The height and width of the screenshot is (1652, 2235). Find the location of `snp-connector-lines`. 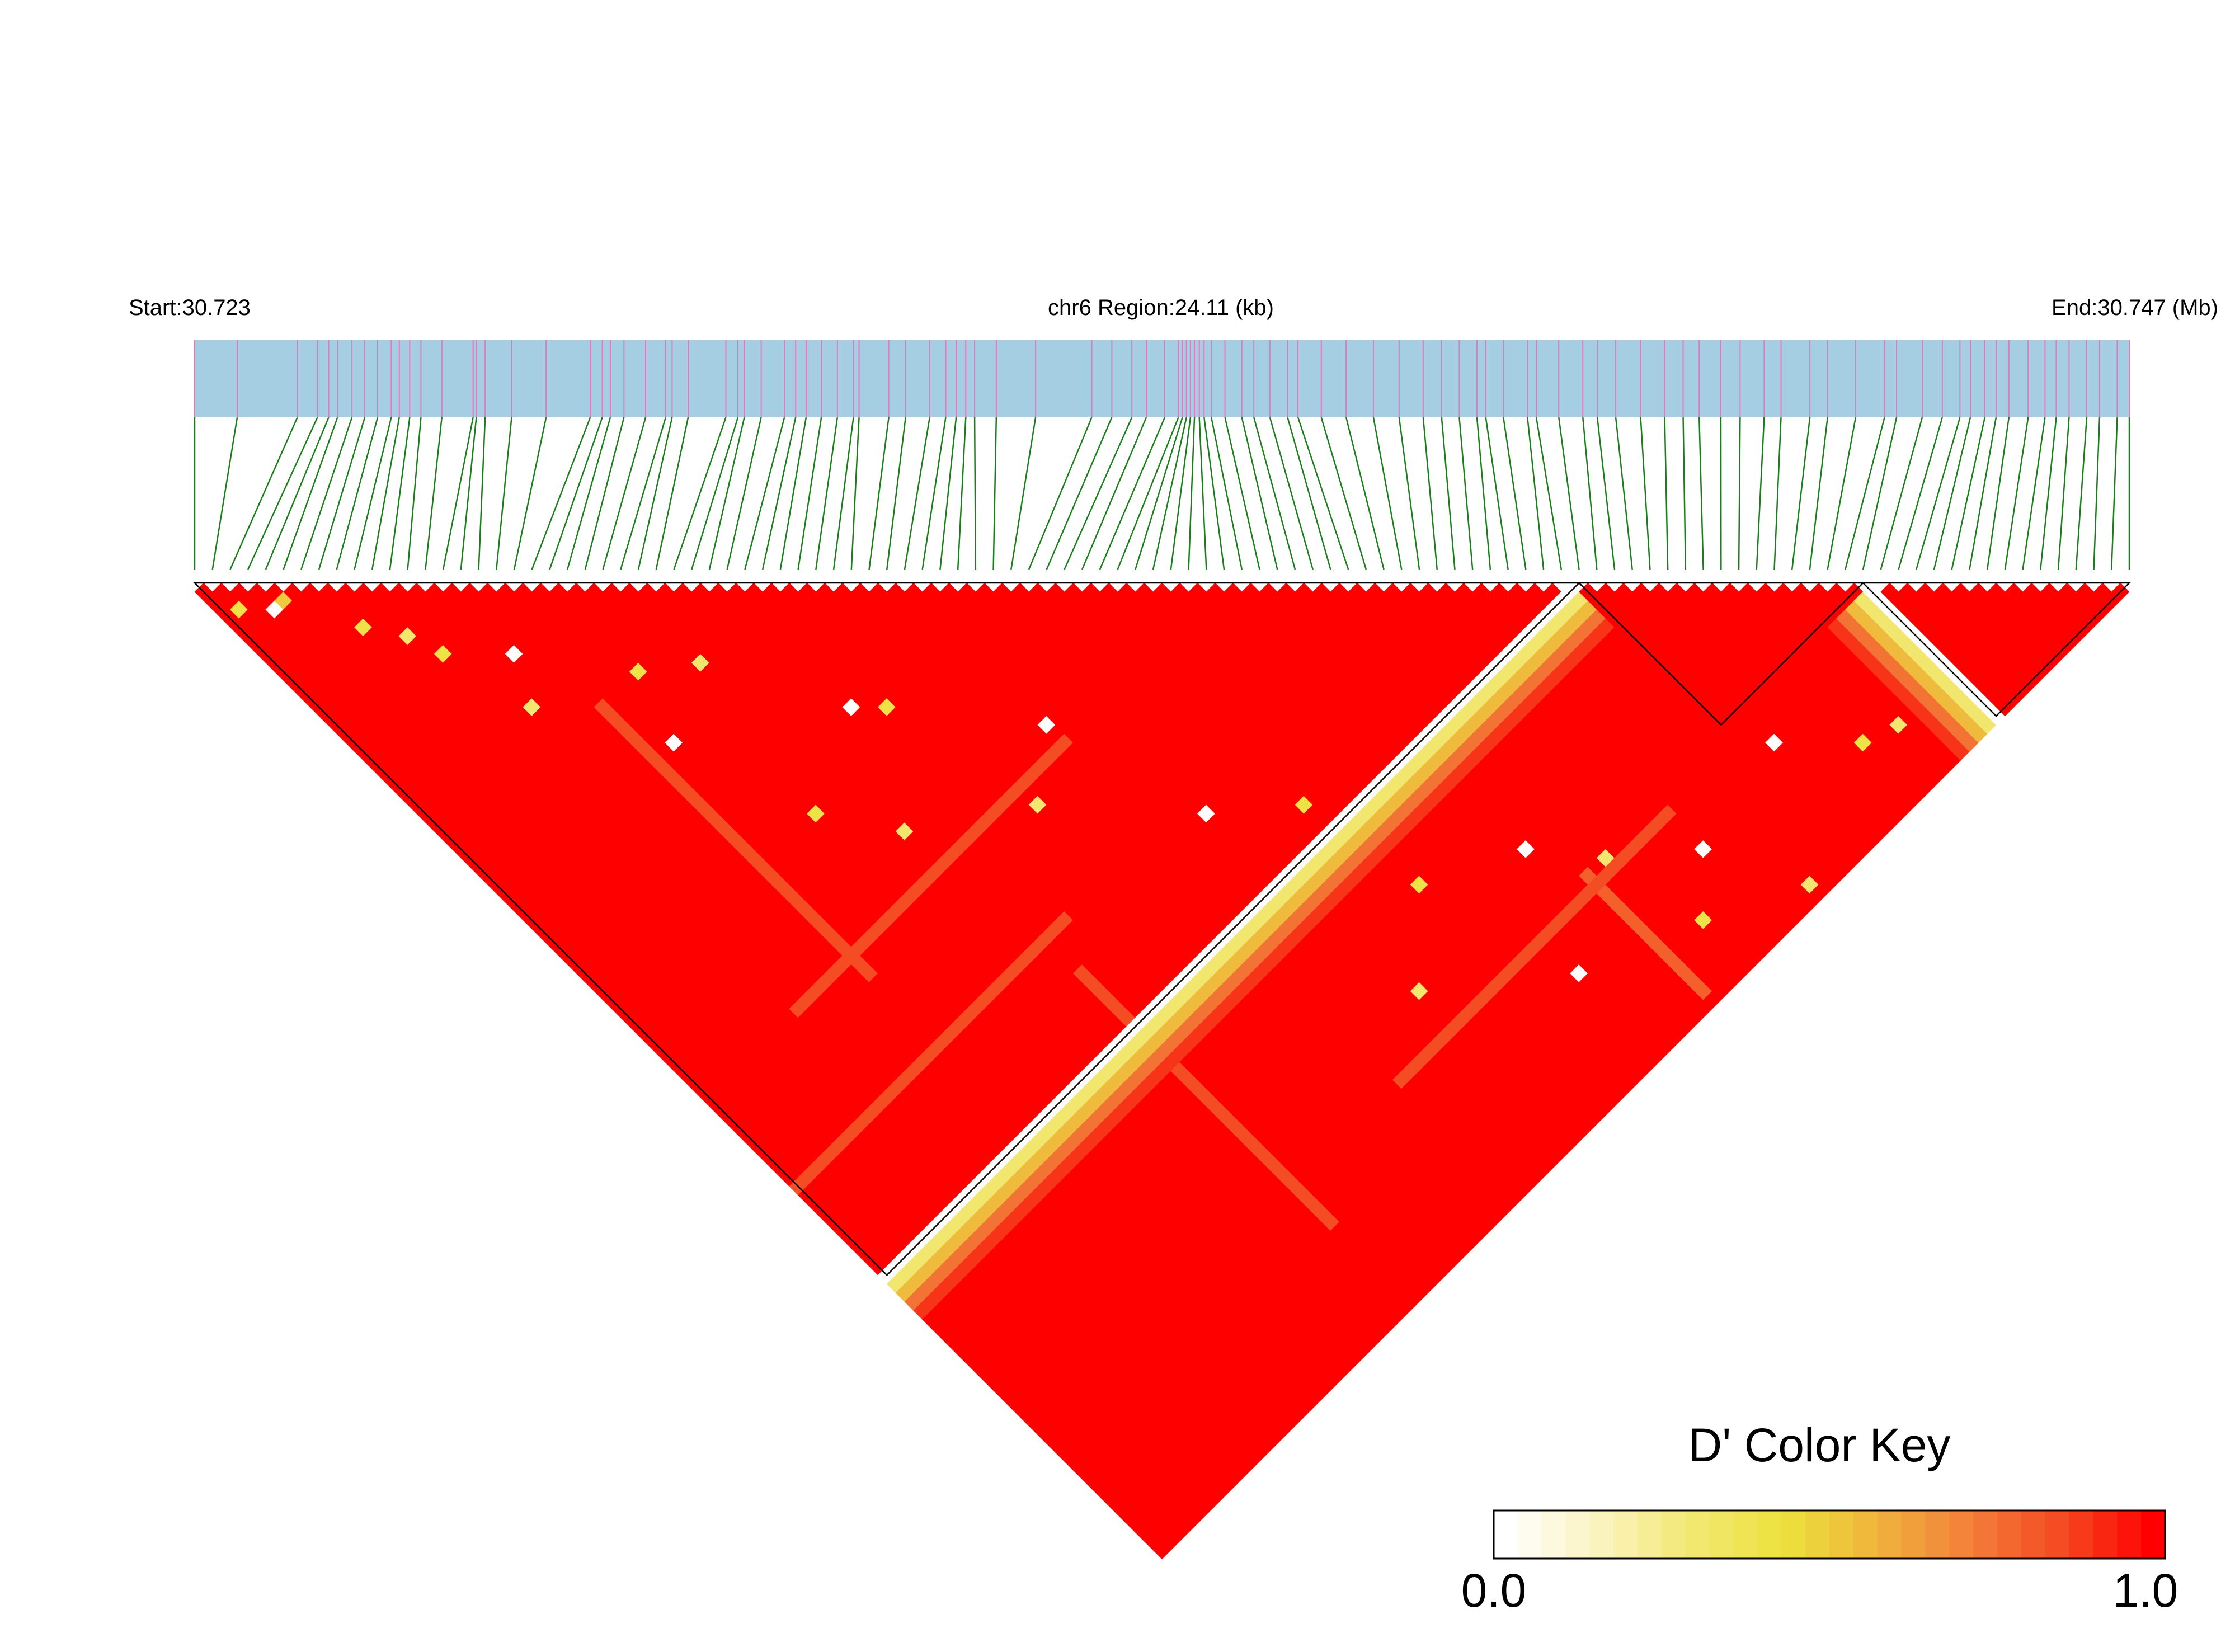

snp-connector-lines is located at coordinates (1162, 494).